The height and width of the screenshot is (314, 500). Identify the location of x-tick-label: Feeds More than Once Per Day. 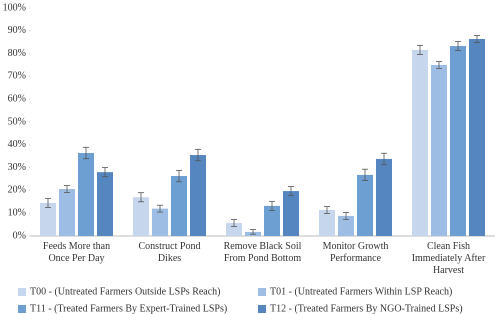
(76, 252).